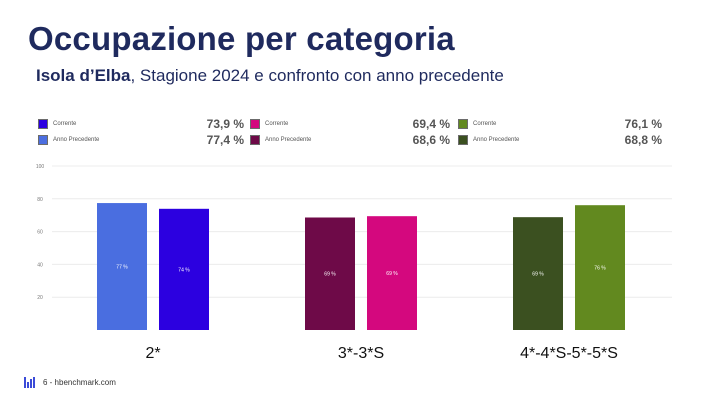  I want to click on y-tick-label: 20, so click(40, 298).